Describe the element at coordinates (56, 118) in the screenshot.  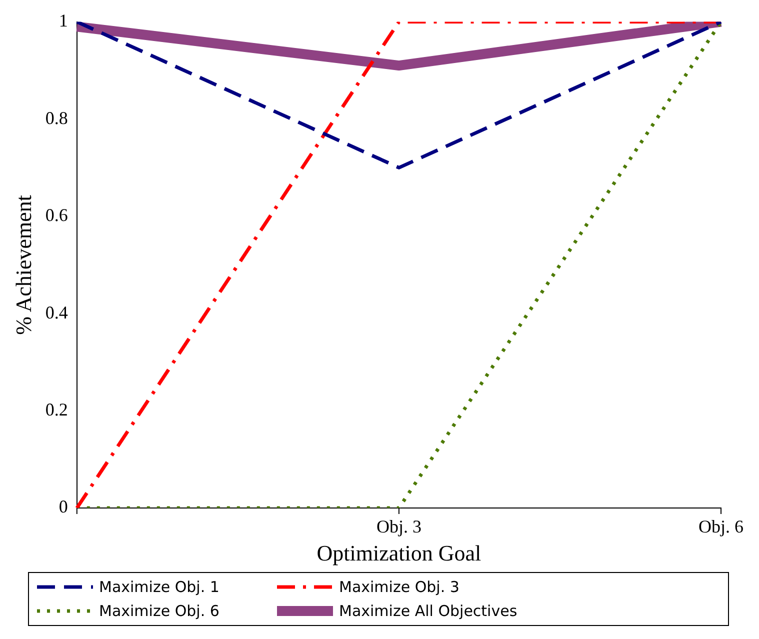
I see `y-tick-label: 0.8` at that location.